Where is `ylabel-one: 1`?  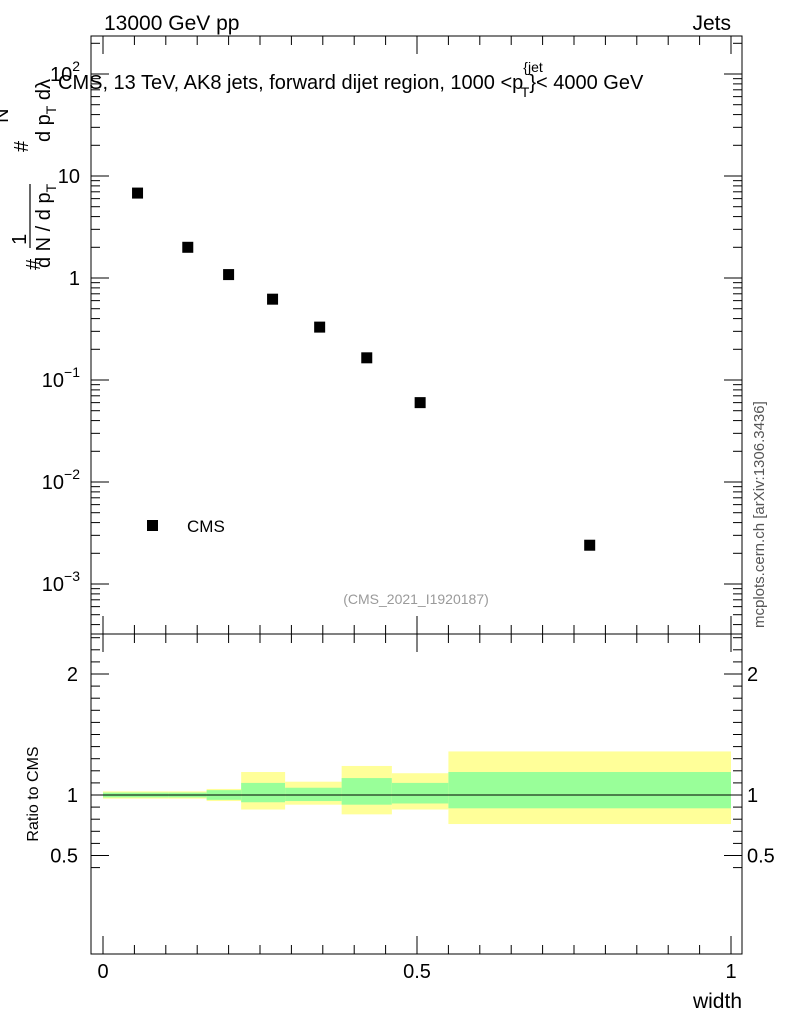 ylabel-one: 1 is located at coordinates (20, 239).